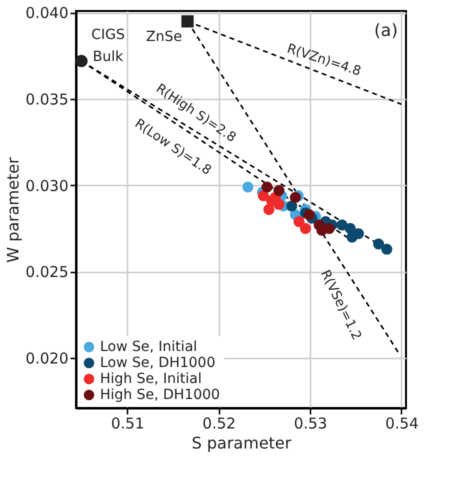 This screenshot has width=465, height=480. I want to click on legend-label: Low Se, Initial, so click(149, 347).